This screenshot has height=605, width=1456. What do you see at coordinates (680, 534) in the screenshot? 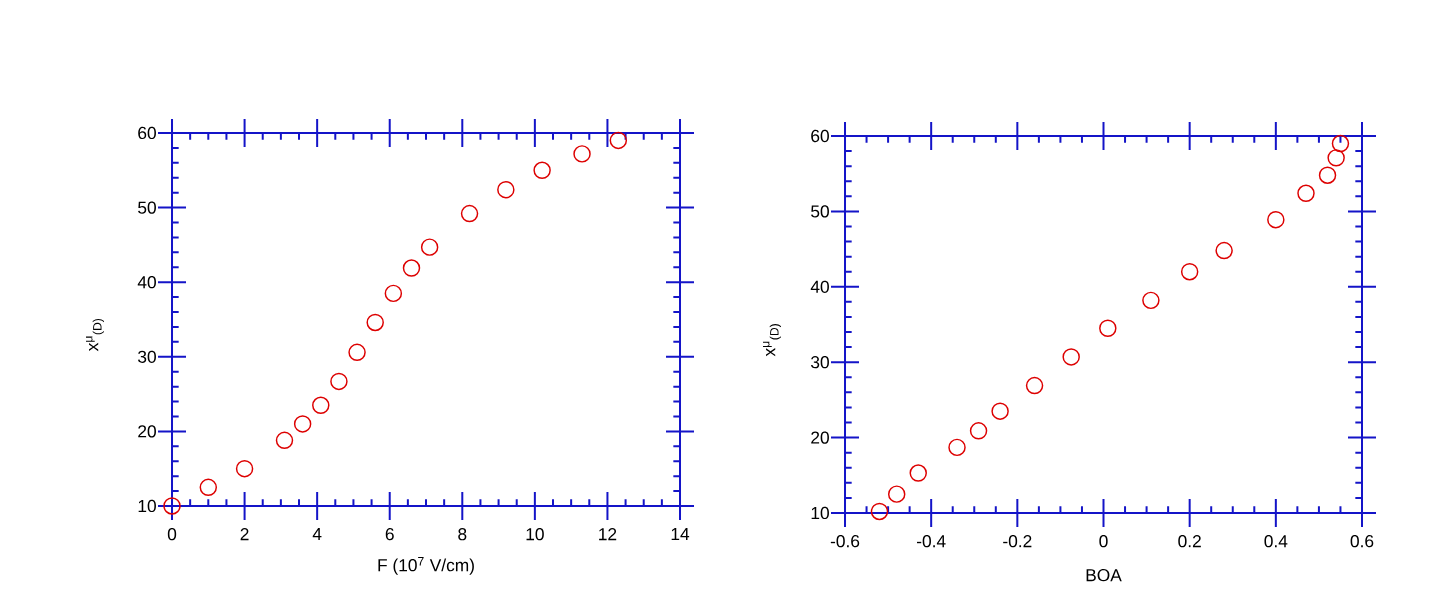
I see `x-tick-label: 14` at bounding box center [680, 534].